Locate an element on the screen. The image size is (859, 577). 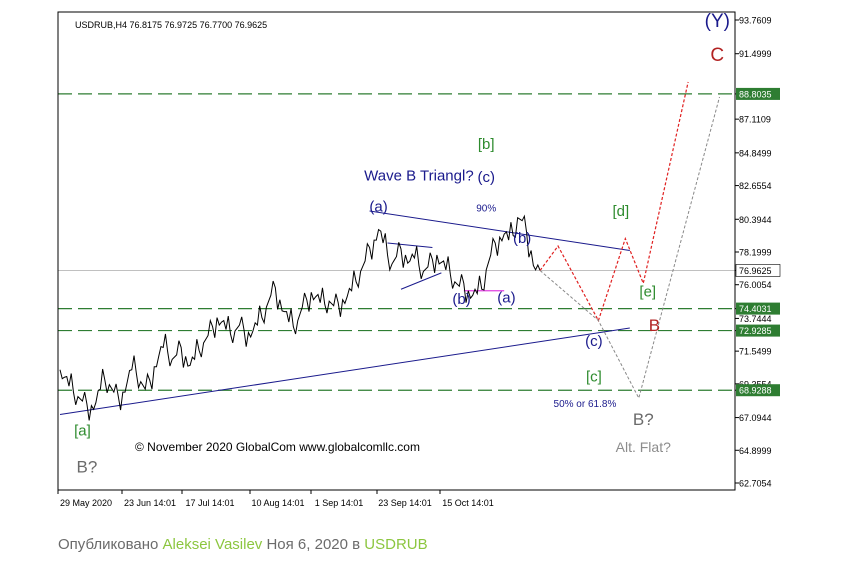
x-tick-label: 15 Oct 14:01 is located at coordinates (468, 503).